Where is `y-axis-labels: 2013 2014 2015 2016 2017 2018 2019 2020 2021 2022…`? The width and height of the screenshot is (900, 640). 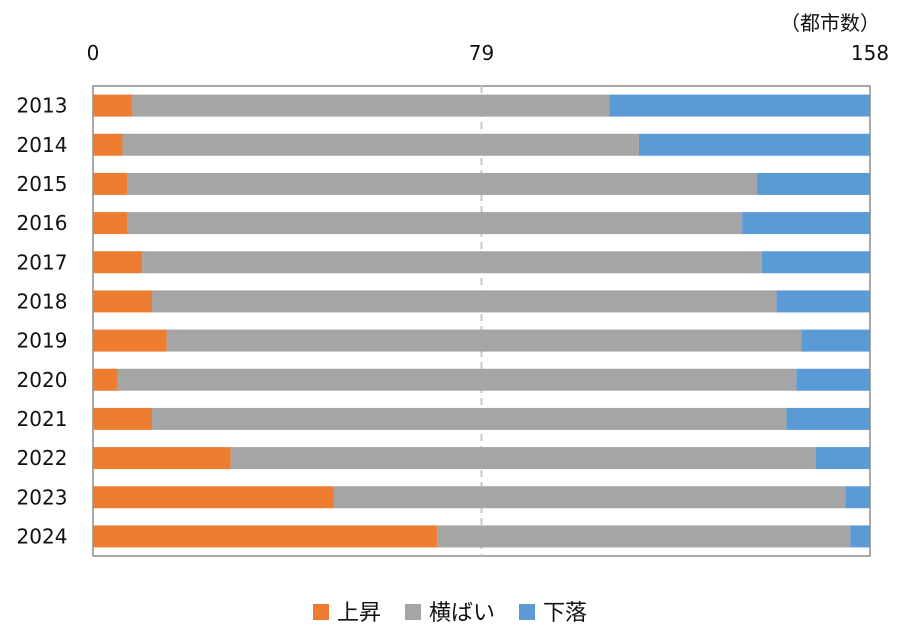
y-axis-labels: 2013 2014 2015 2016 2017 2018 2019 2020 2021 2022… is located at coordinates (42, 321).